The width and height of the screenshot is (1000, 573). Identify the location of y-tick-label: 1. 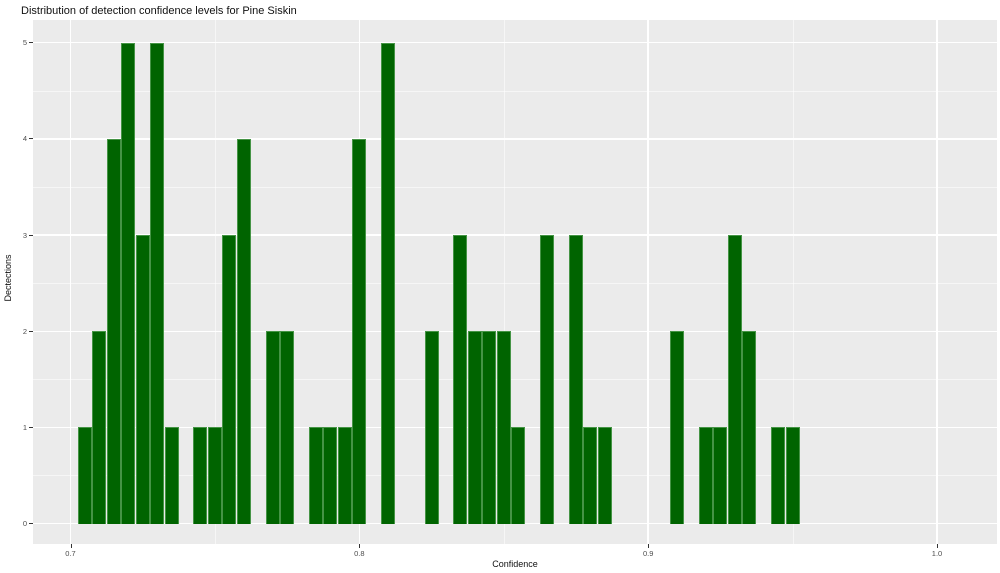
(24, 427).